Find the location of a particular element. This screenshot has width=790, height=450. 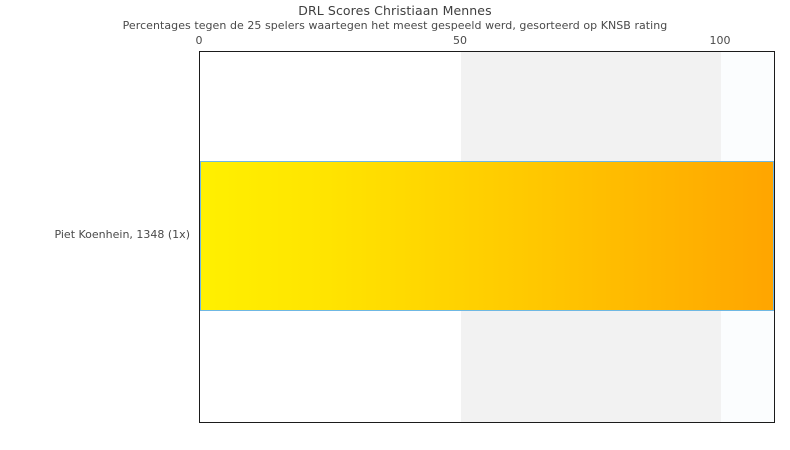

chart-title: DRL Scores Christiaan Mennes is located at coordinates (395, 10).